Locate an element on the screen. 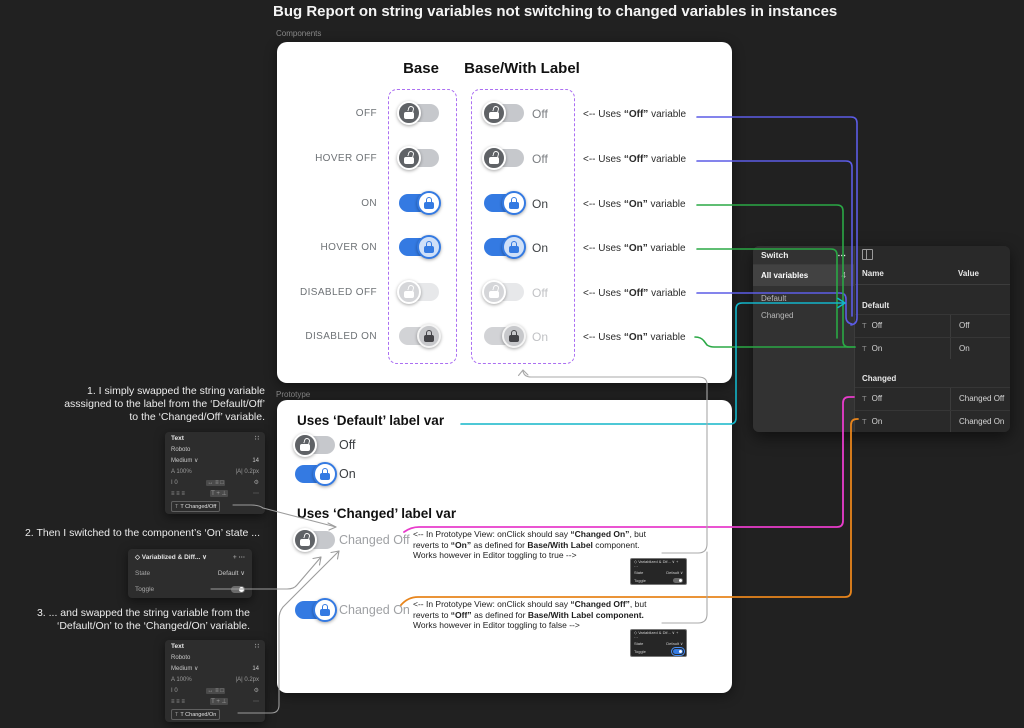 Image resolution: width=1024 pixels, height=728 pixels. state-label: HOVER ON is located at coordinates (348, 247).